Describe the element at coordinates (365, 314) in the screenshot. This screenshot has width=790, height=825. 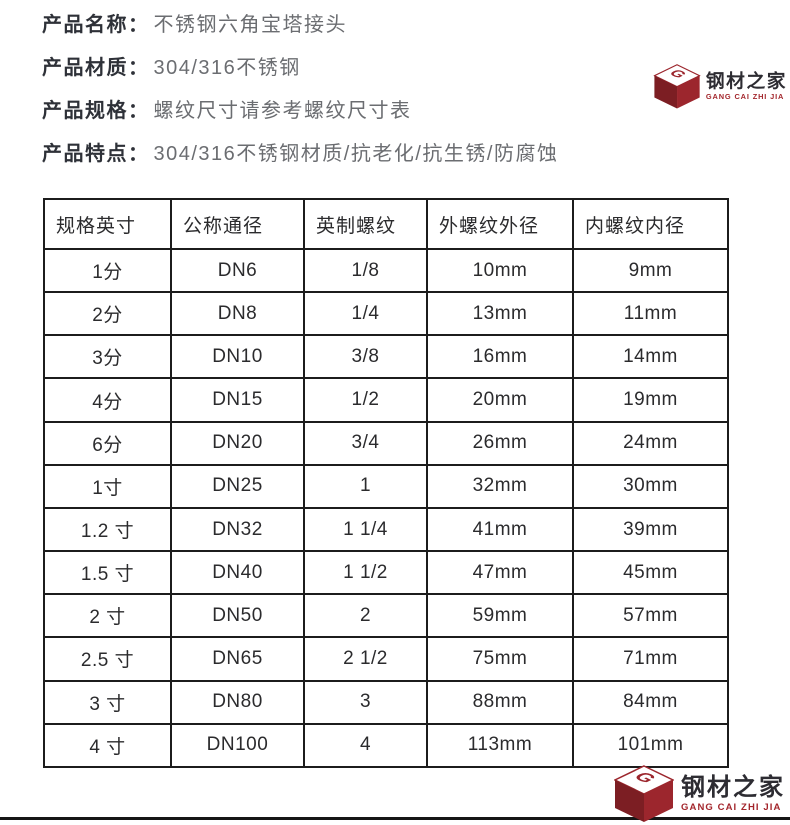
I see `table-cell: 1/4` at that location.